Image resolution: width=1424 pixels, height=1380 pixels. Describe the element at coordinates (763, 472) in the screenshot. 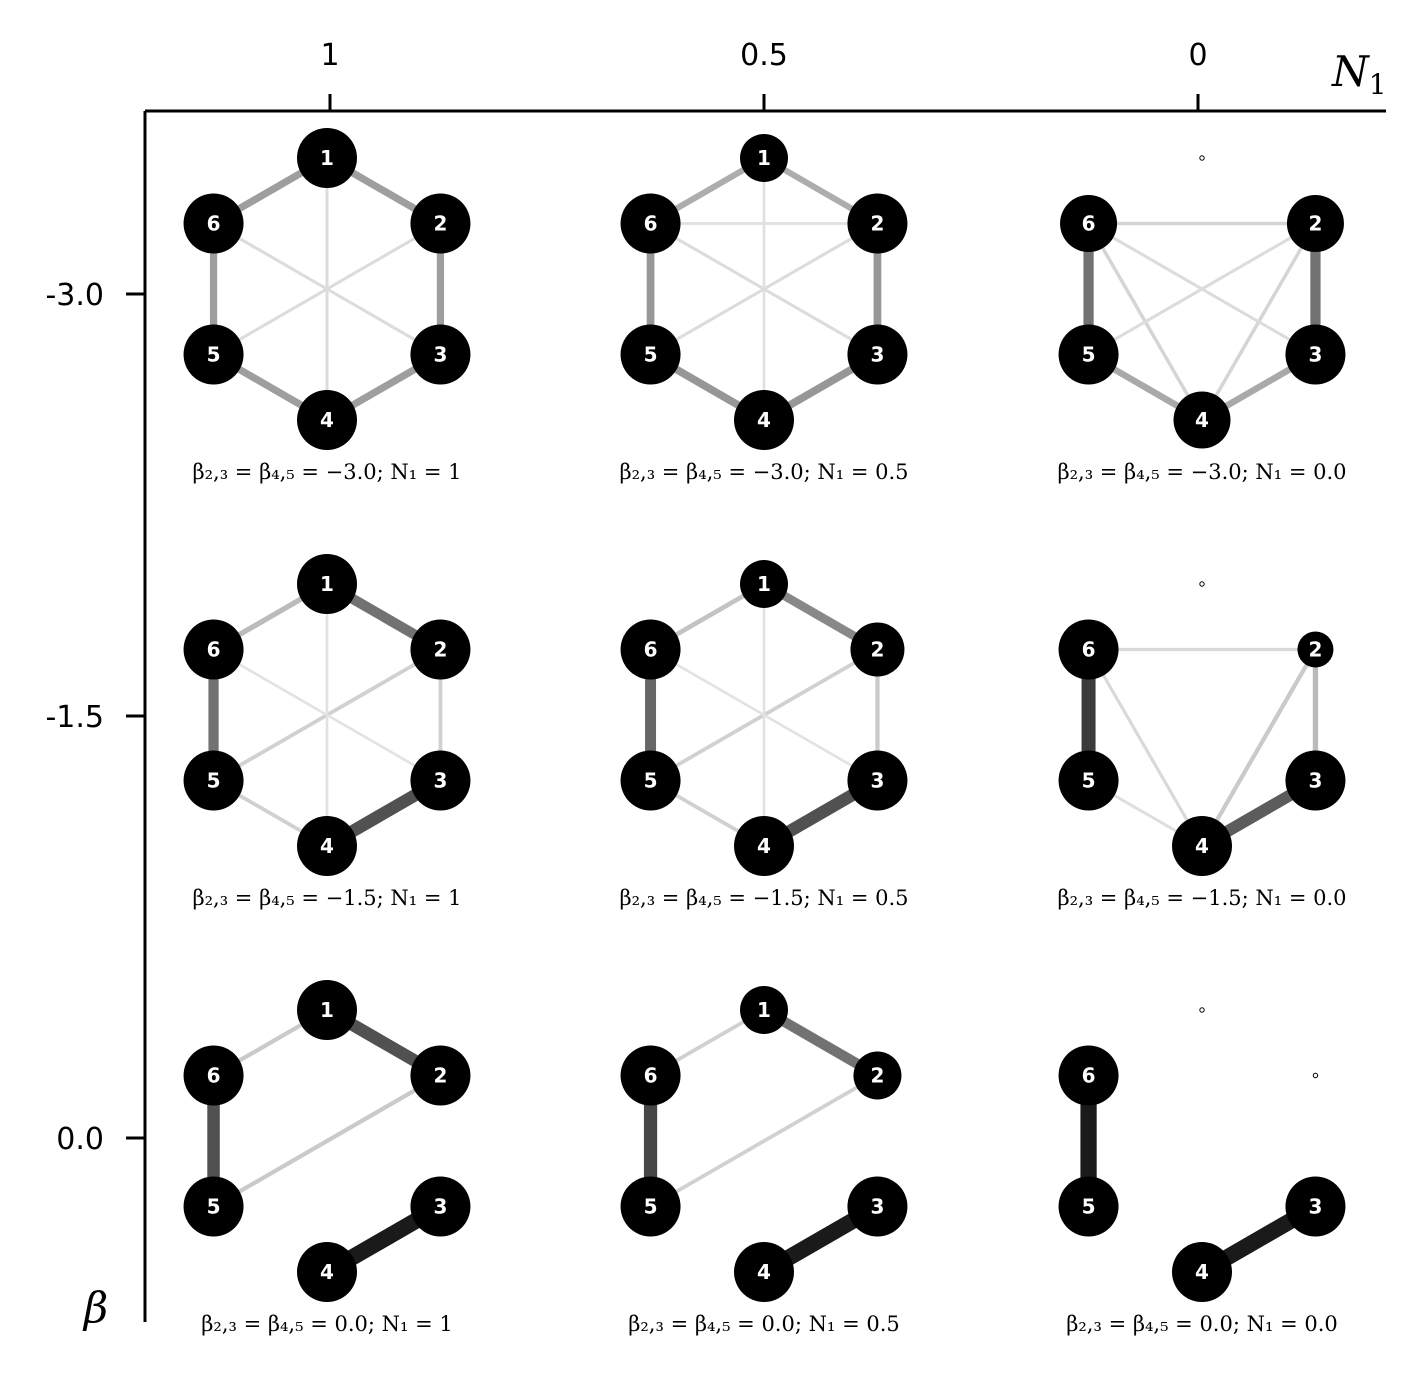

I see `panel-caption: β₂,₃ = β₄,₅ = −3.0; N₁ = 0.5` at that location.